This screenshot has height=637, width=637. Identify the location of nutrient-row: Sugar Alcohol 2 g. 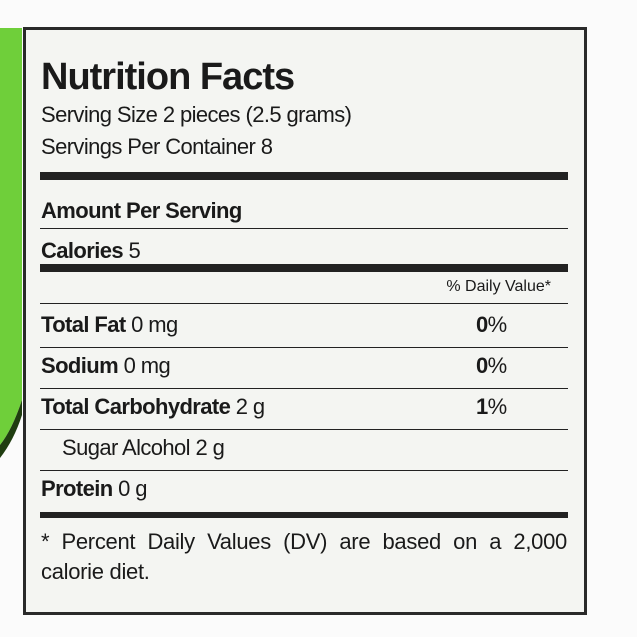
(143, 448).